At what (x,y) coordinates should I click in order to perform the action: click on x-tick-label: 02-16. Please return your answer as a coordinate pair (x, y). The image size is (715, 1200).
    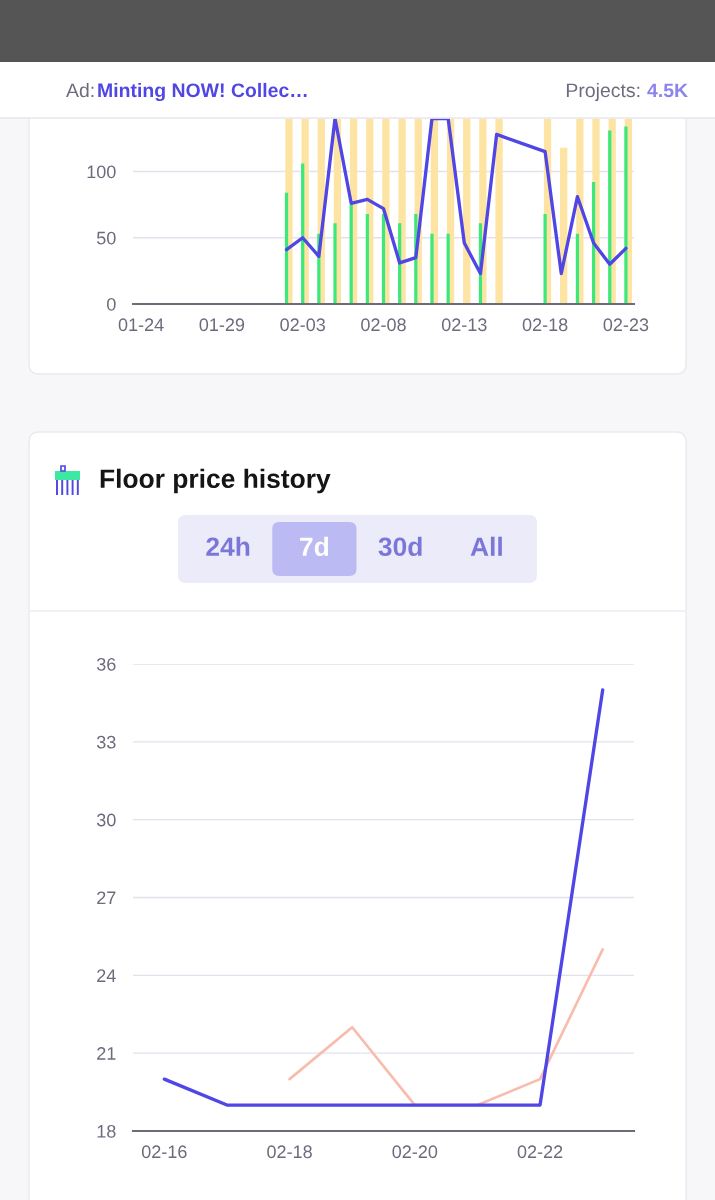
    Looking at the image, I should click on (164, 1152).